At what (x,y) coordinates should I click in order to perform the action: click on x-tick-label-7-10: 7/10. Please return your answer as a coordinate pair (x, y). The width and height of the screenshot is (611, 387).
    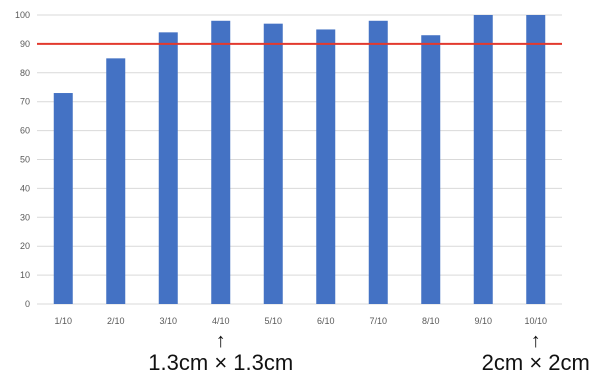
    Looking at the image, I should click on (378, 321).